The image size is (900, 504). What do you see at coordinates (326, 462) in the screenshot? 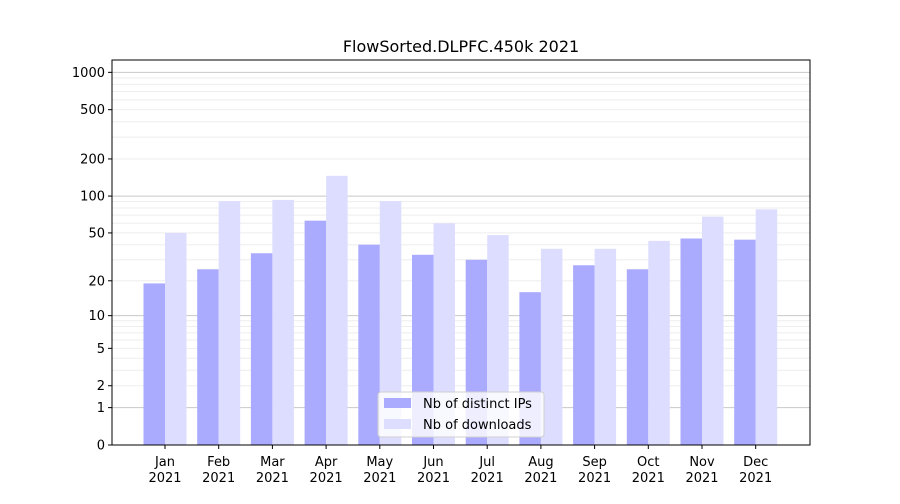
I see `x-tick-label: Apr` at bounding box center [326, 462].